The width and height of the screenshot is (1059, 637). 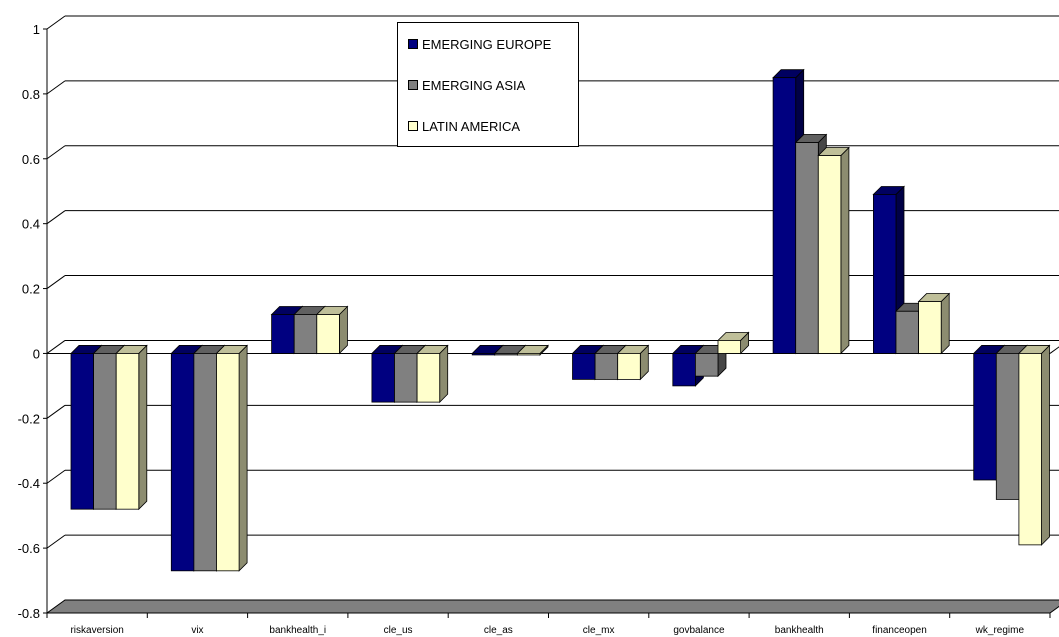 I want to click on chart-walls, so click(x=552, y=606).